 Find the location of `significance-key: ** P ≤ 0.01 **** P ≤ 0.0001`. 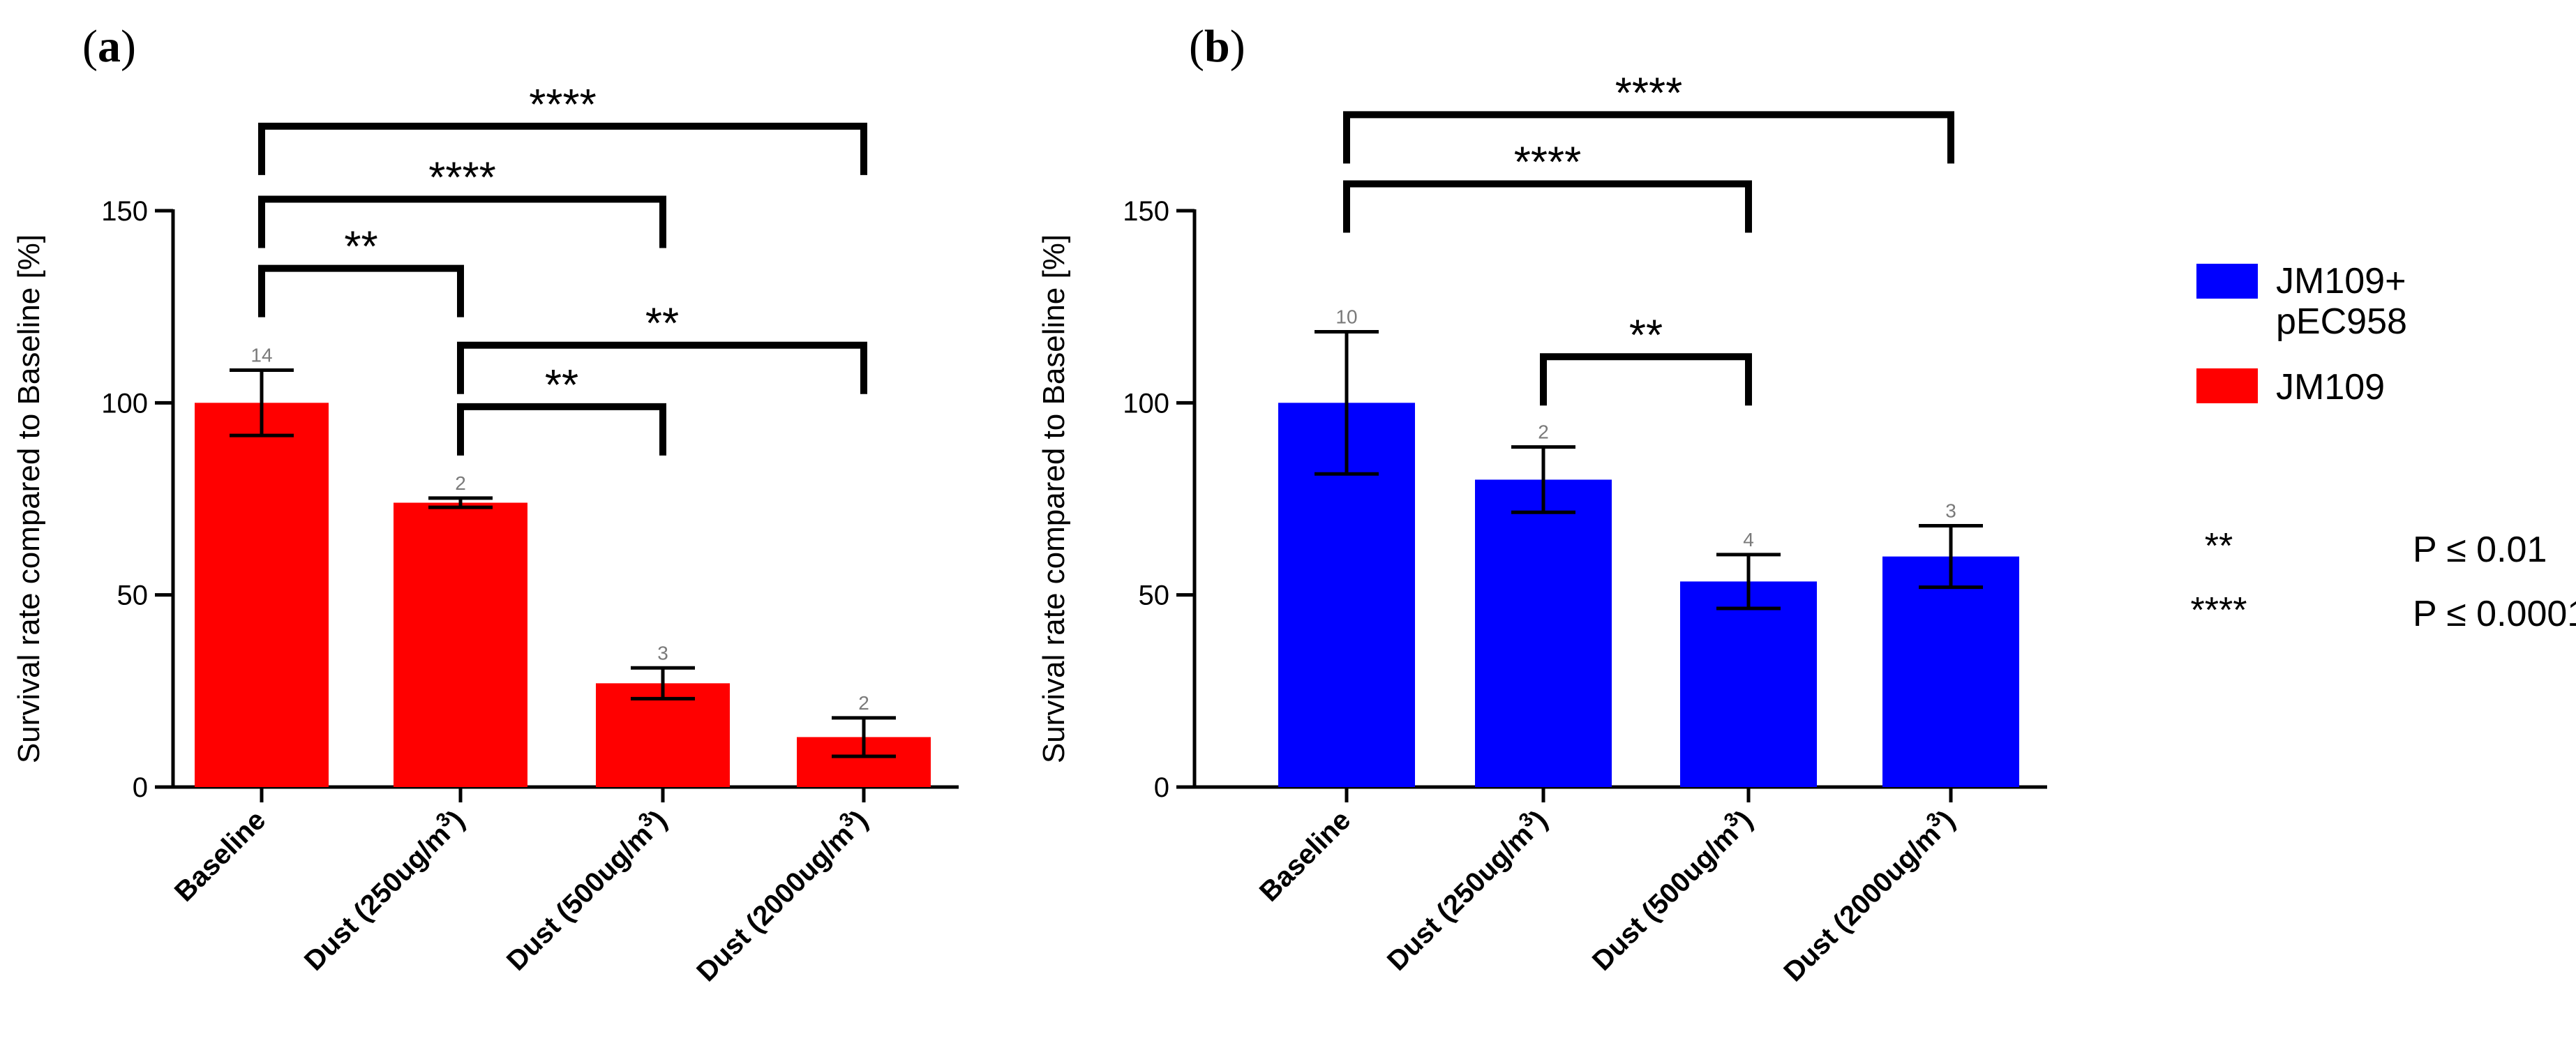

significance-key: ** P ≤ 0.01 **** P ≤ 0.0001 is located at coordinates (2383, 580).